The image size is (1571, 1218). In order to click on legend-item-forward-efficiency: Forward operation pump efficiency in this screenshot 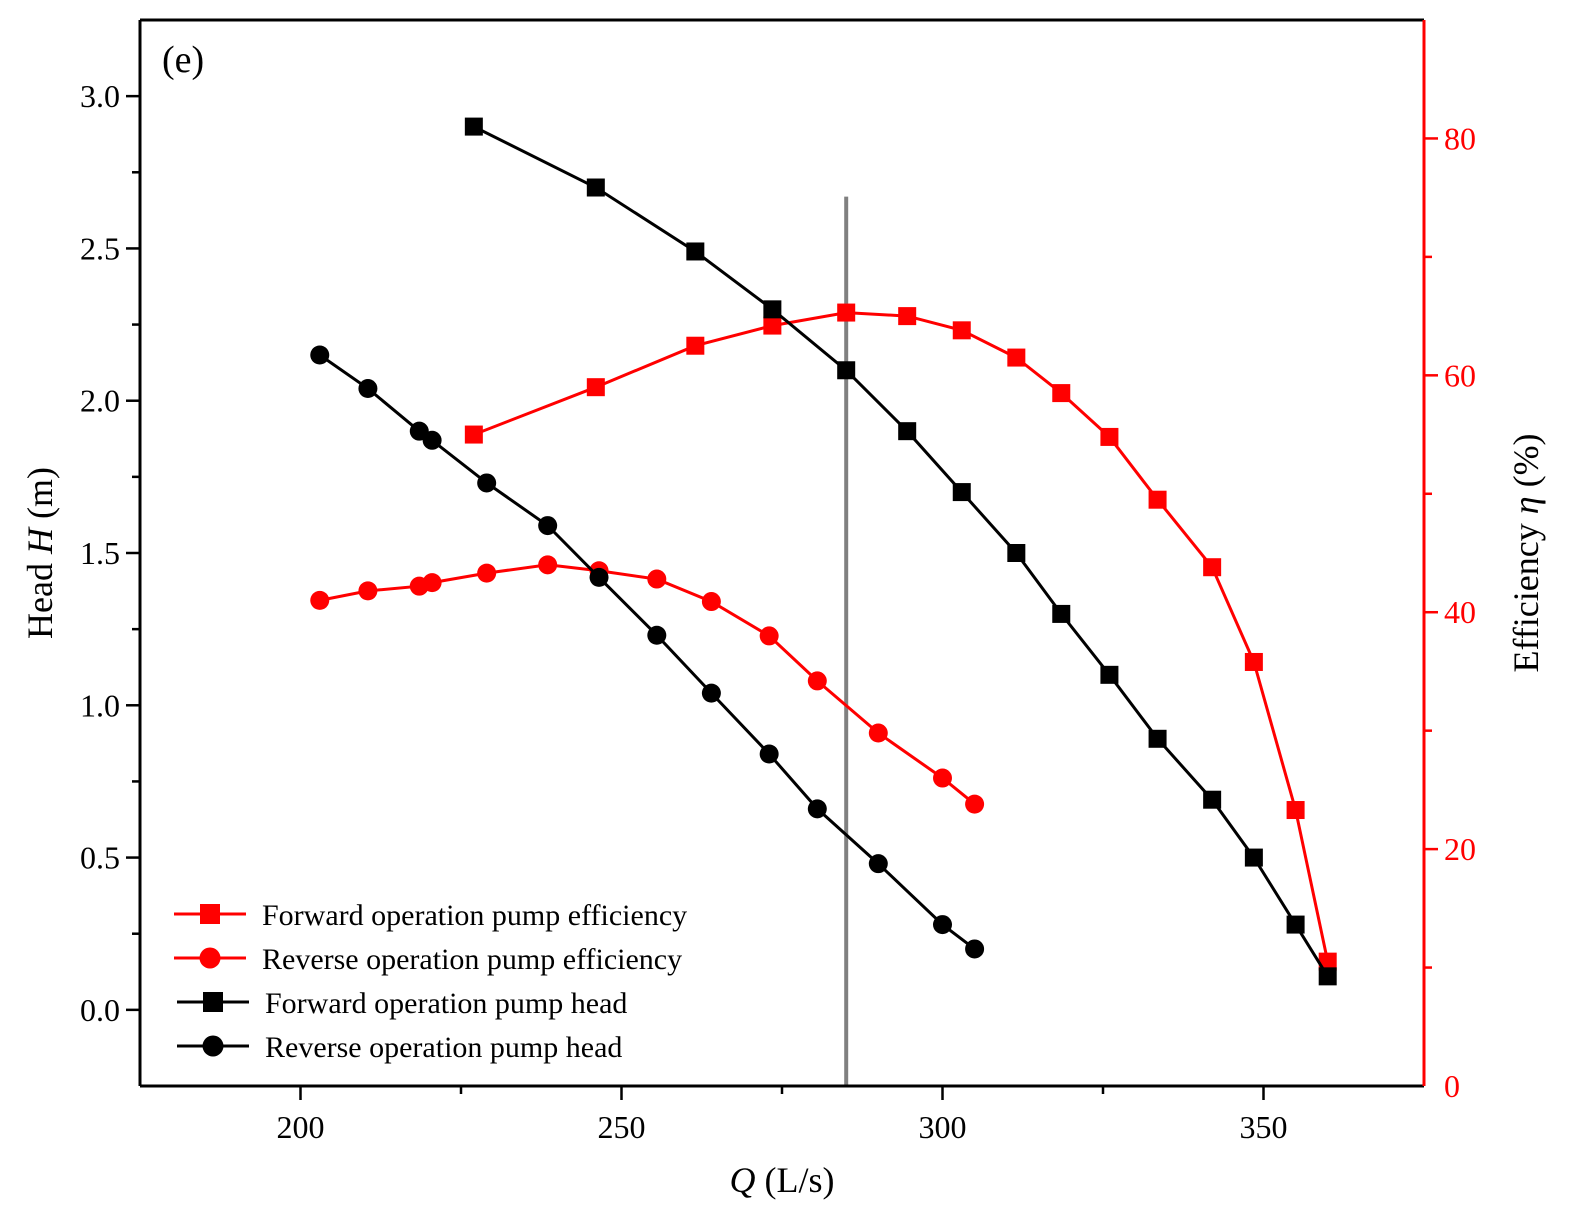, I will do `click(430, 915)`.